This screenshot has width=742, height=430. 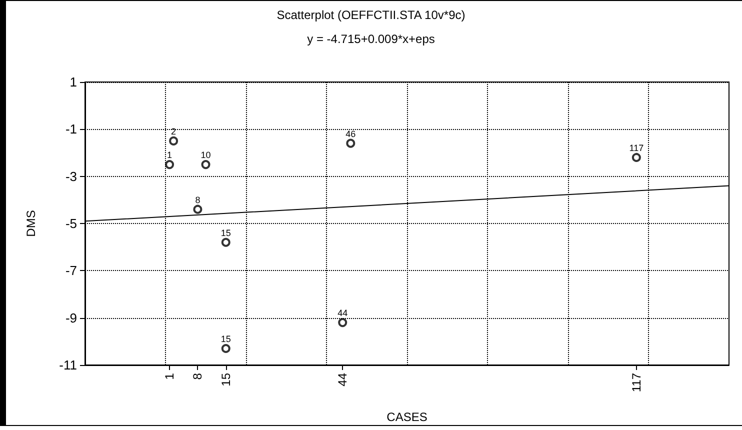 I want to click on x-tick-label: 44, so click(x=343, y=379).